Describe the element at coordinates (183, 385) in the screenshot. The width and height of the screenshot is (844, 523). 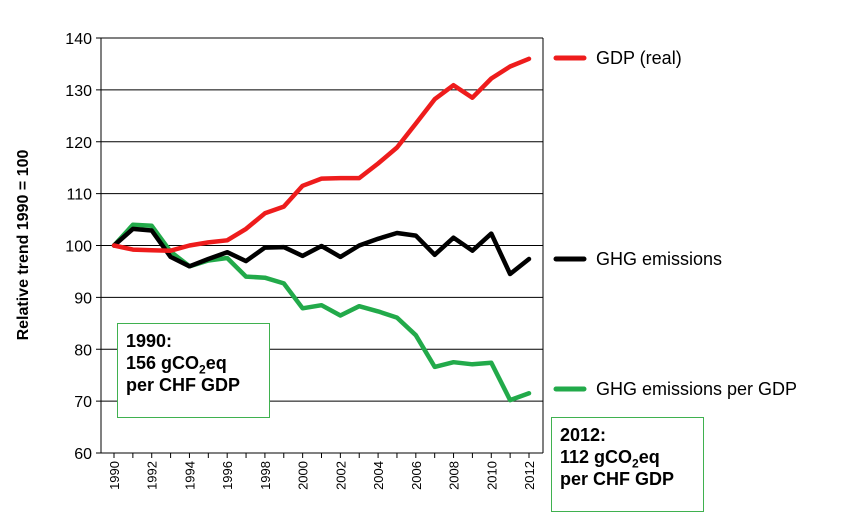
I see `annotation-1990-unit: per CHF GDP` at that location.